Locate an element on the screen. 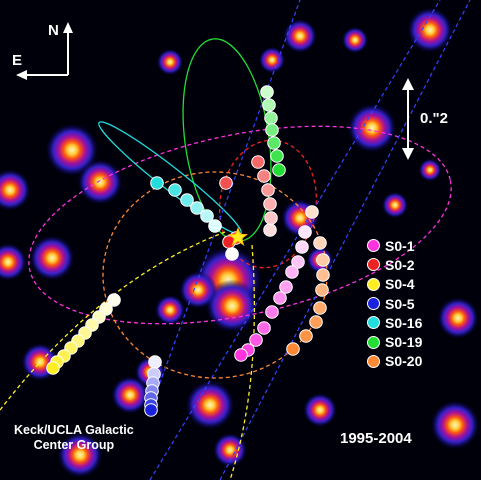  legend-item: S0-19 is located at coordinates (394, 341).